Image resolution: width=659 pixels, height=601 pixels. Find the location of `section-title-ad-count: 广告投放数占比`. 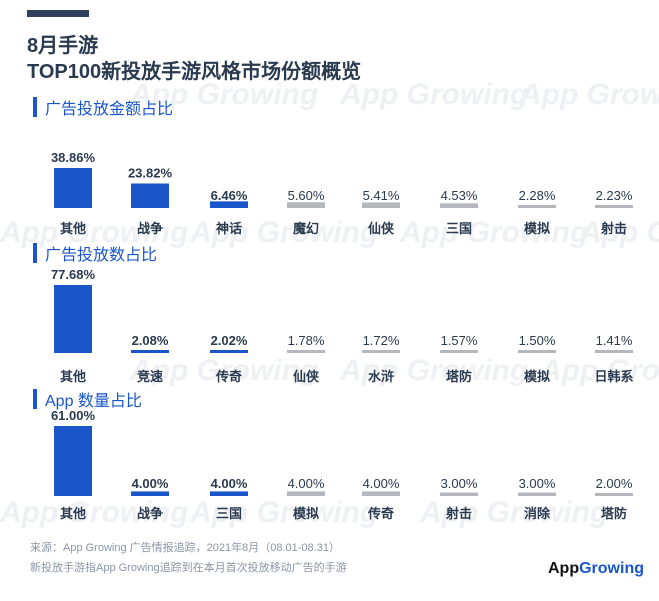

section-title-ad-count: 广告投放数占比 is located at coordinates (101, 255).